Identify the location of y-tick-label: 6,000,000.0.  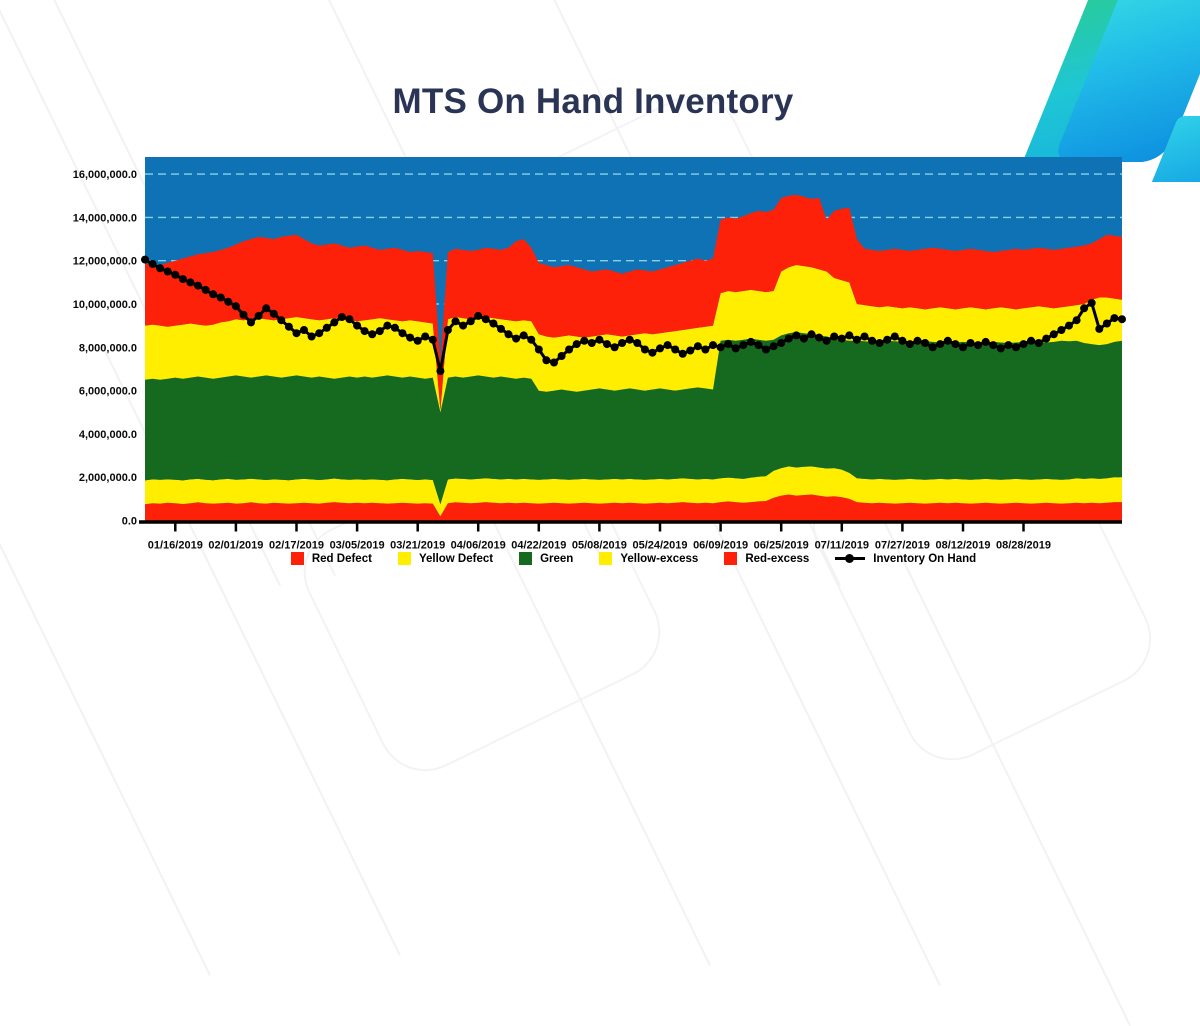
(108, 392).